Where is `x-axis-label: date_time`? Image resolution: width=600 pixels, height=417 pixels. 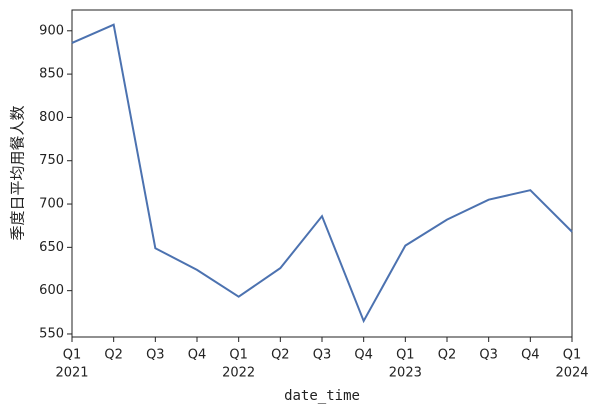
x-axis-label: date_time is located at coordinates (322, 396).